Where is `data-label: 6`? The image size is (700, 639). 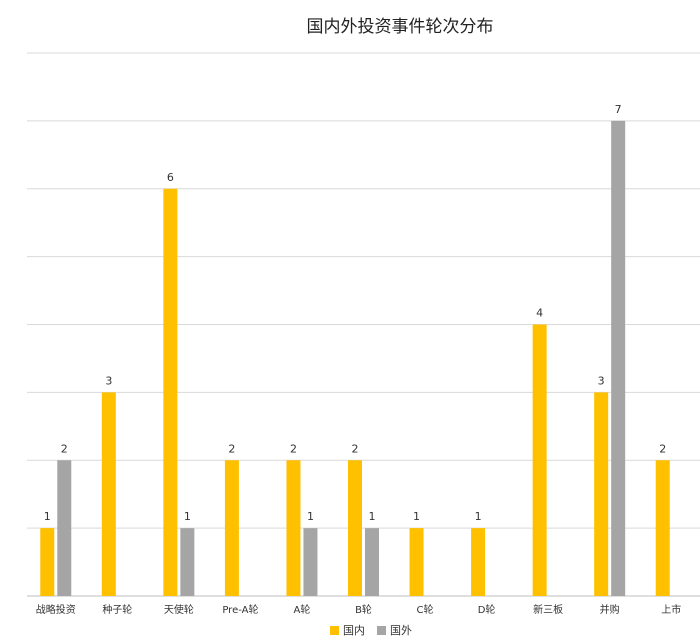
data-label: 6 is located at coordinates (170, 177).